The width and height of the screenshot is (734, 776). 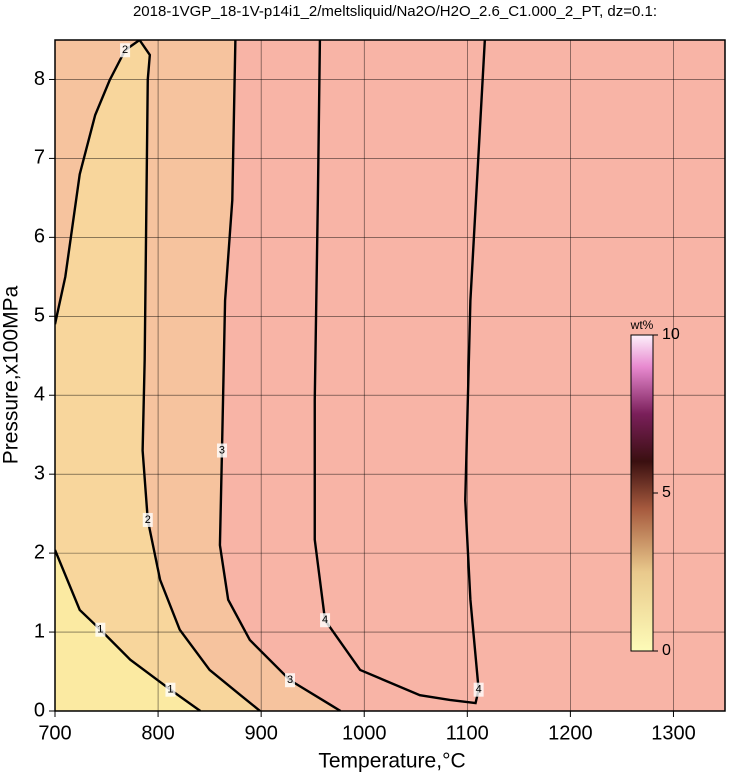 I want to click on x-tick-label: 1100, so click(x=467, y=733).